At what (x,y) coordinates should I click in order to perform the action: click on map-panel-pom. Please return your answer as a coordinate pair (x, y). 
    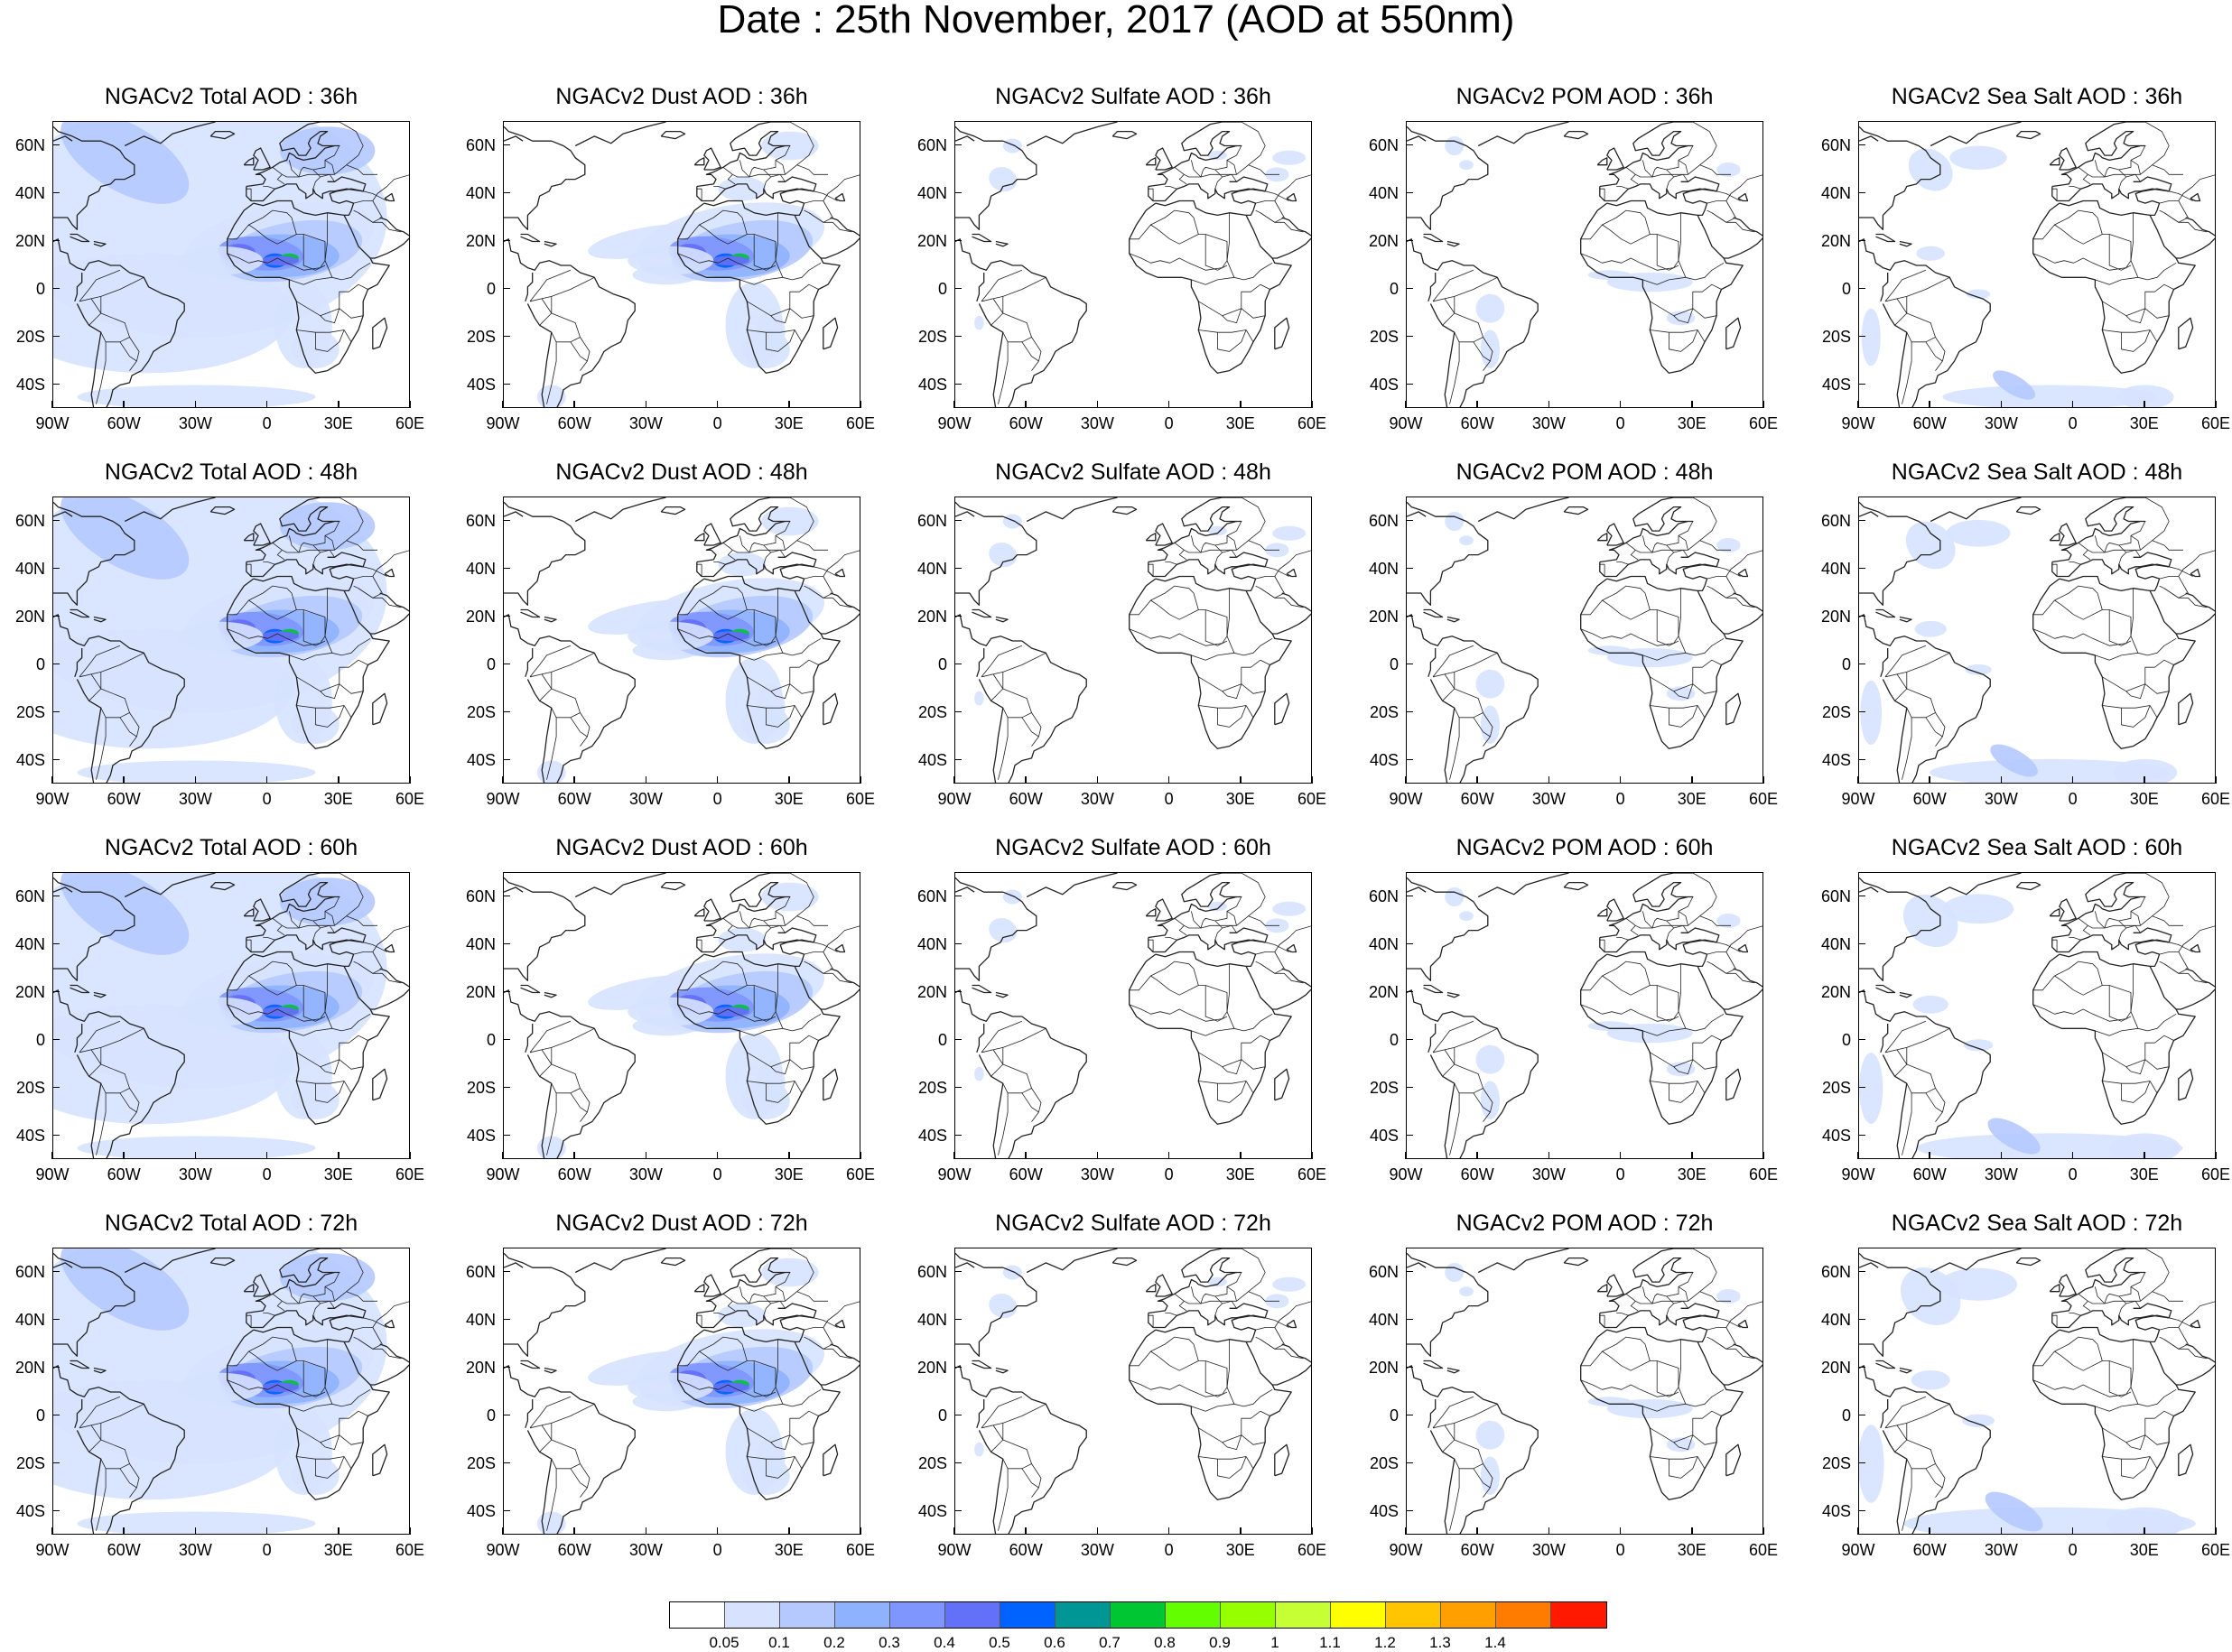
    Looking at the image, I should click on (1584, 264).